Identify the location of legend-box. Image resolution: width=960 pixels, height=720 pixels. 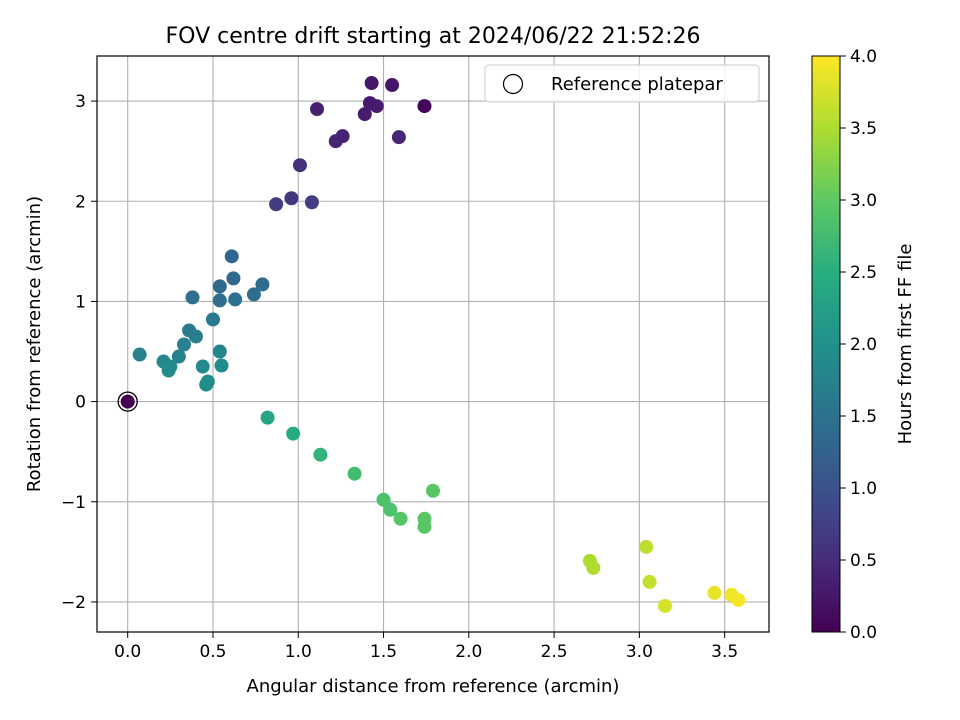
(622, 83).